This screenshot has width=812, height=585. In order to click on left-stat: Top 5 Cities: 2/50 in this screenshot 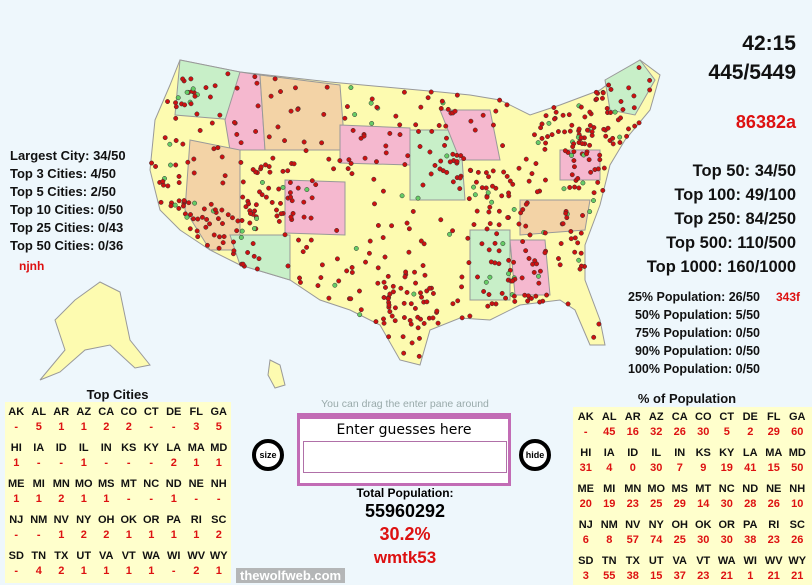, I will do `click(63, 191)`.